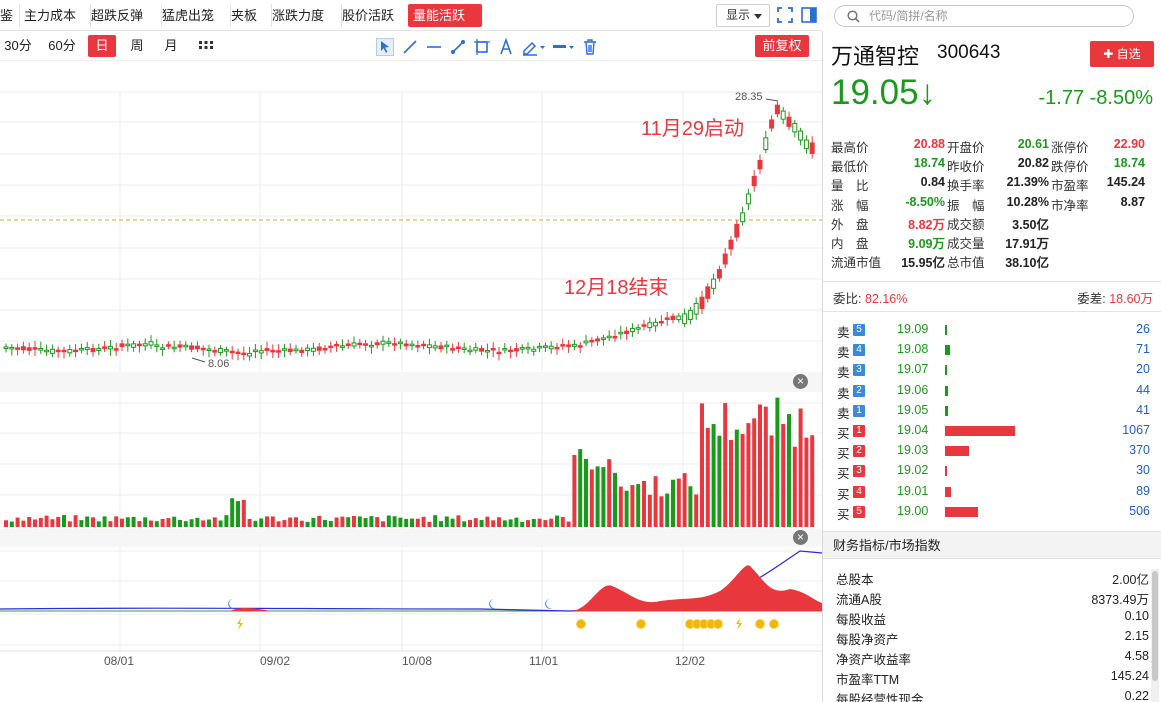 The height and width of the screenshot is (702, 1161). Describe the element at coordinates (992, 512) in the screenshot. I see `bid-row: 买 5 19.00 506` at that location.